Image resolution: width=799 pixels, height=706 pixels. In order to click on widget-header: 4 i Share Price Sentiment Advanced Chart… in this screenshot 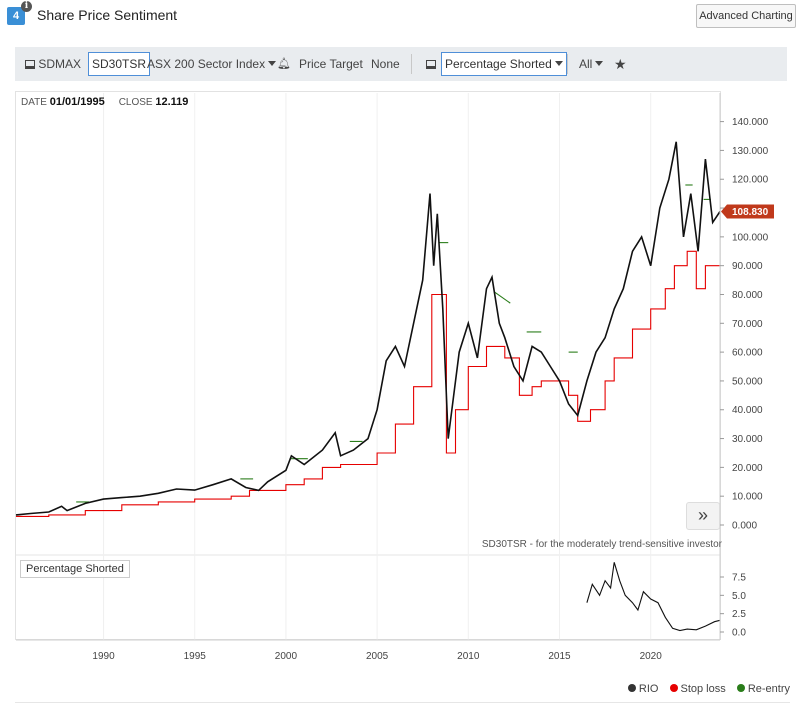, I will do `click(399, 16)`.